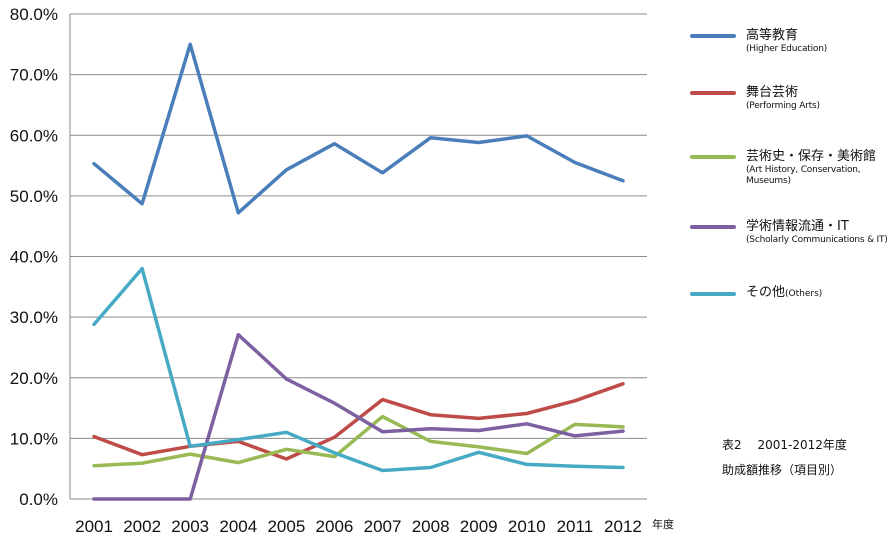  Describe the element at coordinates (238, 526) in the screenshot. I see `x-tick-label: 2004` at that location.